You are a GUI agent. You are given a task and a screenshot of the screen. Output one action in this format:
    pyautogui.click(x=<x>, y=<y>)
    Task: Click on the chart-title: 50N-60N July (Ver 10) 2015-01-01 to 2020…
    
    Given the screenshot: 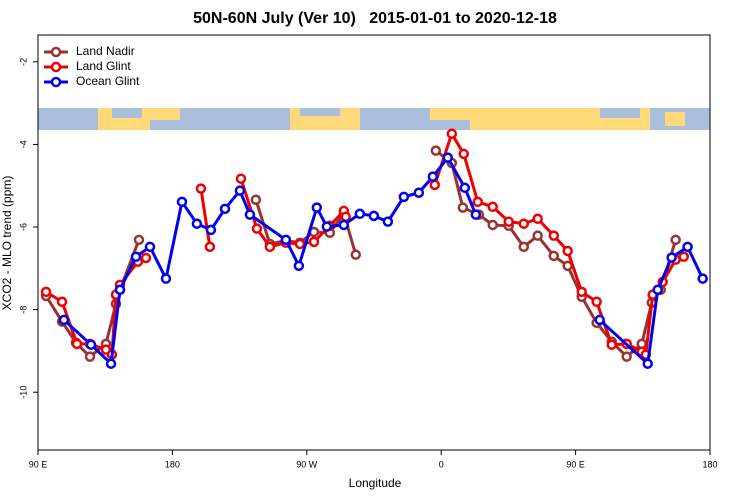 What is the action you would take?
    pyautogui.click(x=375, y=18)
    